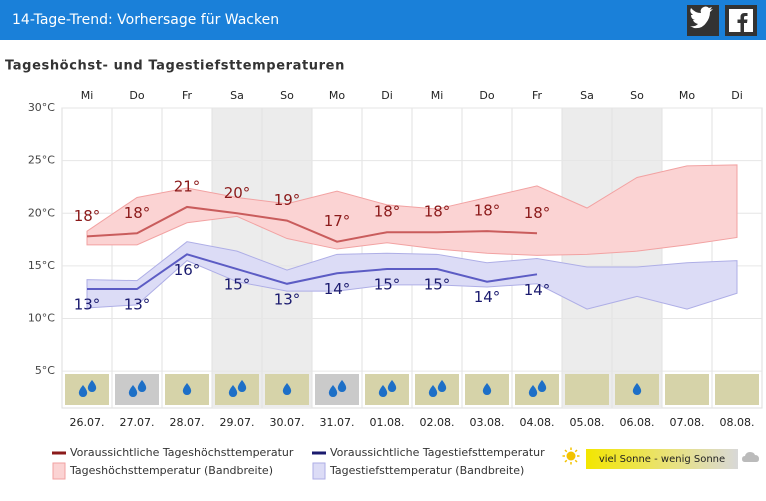 The image size is (766, 501). I want to click on date-label: 26.07., so click(87, 422).